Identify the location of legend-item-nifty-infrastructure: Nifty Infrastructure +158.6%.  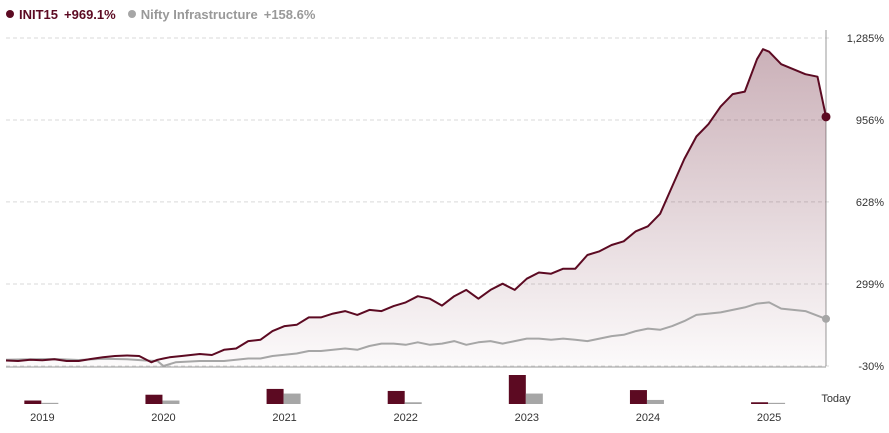
(221, 14).